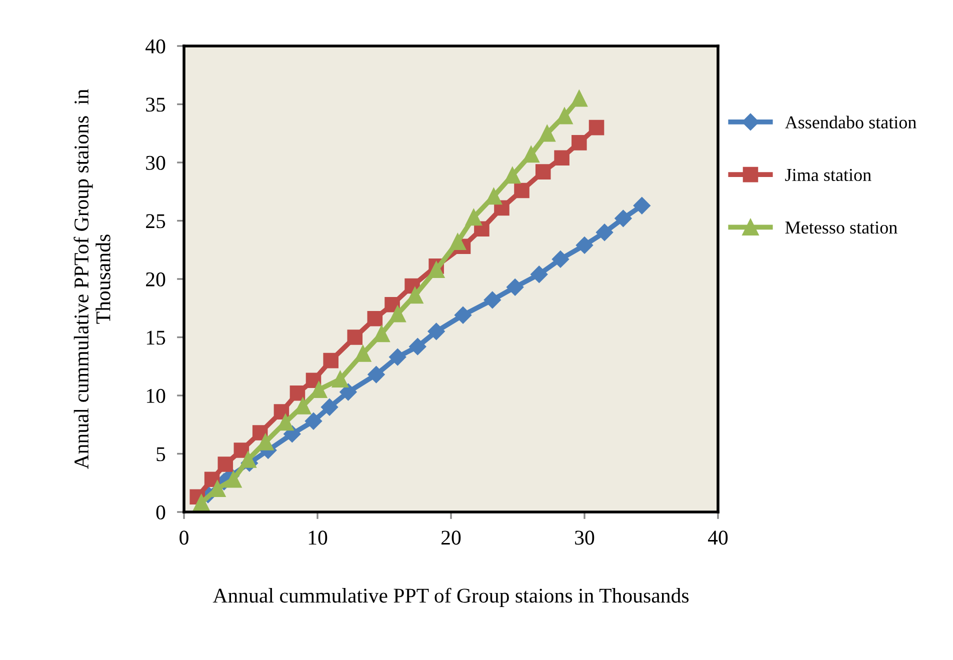 This screenshot has width=953, height=660. Describe the element at coordinates (161, 512) in the screenshot. I see `y-tick-label: 0` at that location.